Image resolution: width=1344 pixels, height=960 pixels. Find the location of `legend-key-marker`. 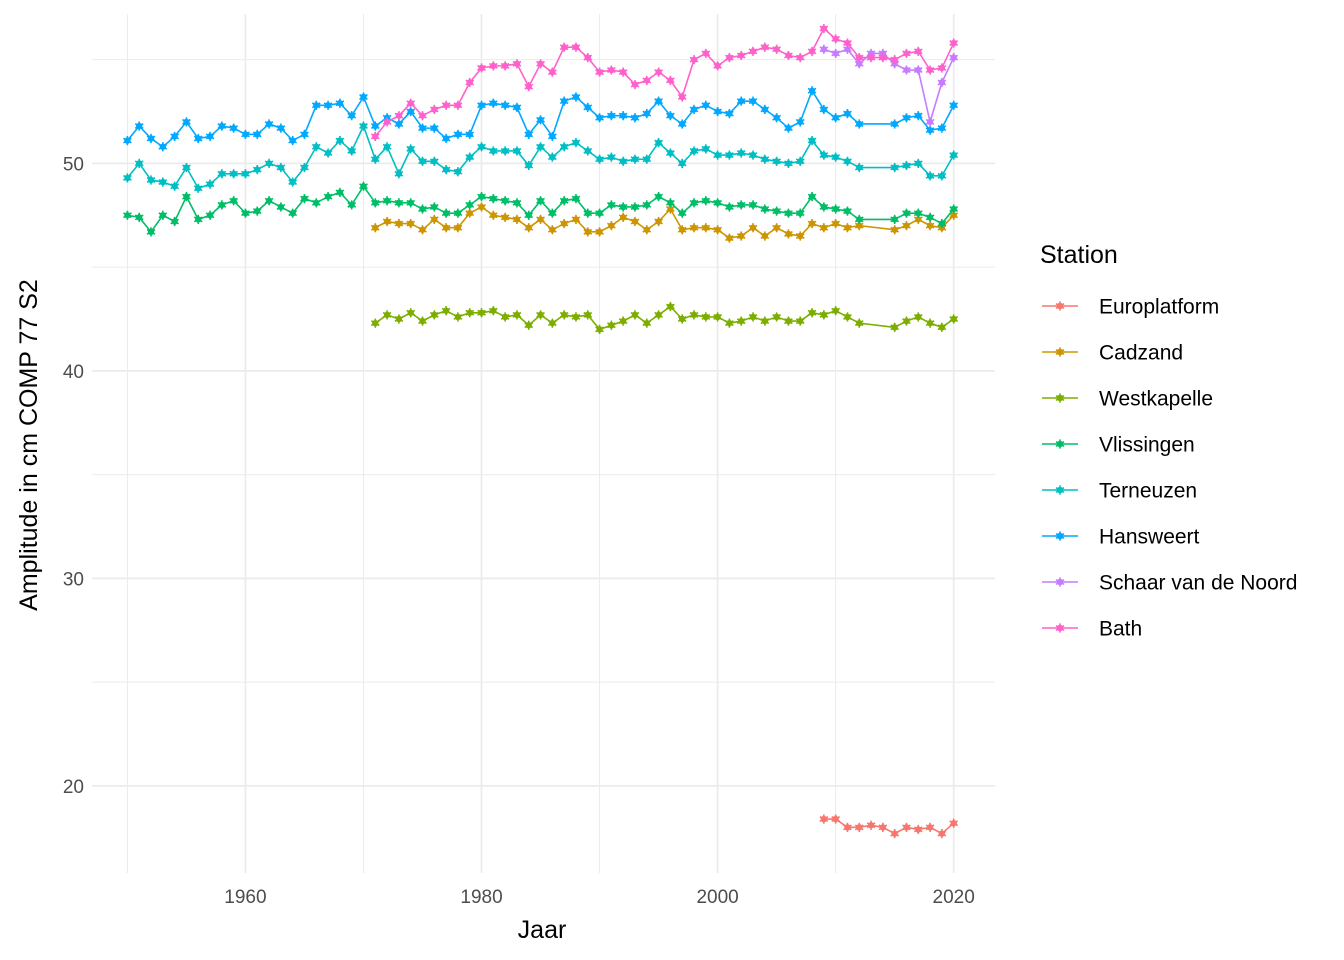

legend-key-marker is located at coordinates (1060, 536).